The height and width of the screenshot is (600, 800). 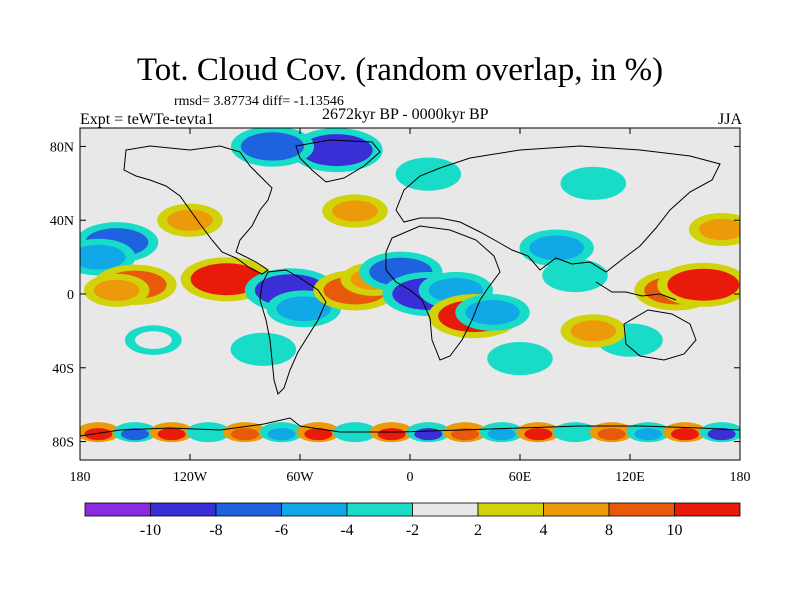 What do you see at coordinates (630, 477) in the screenshot?
I see `lon-tick-label: 120E` at bounding box center [630, 477].